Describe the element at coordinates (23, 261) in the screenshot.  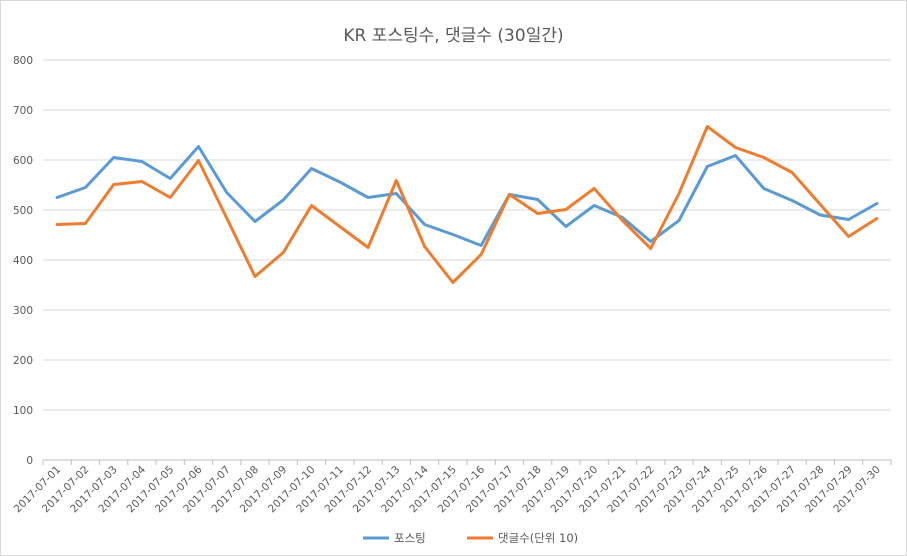
I see `y-tick-label: 400` at that location.